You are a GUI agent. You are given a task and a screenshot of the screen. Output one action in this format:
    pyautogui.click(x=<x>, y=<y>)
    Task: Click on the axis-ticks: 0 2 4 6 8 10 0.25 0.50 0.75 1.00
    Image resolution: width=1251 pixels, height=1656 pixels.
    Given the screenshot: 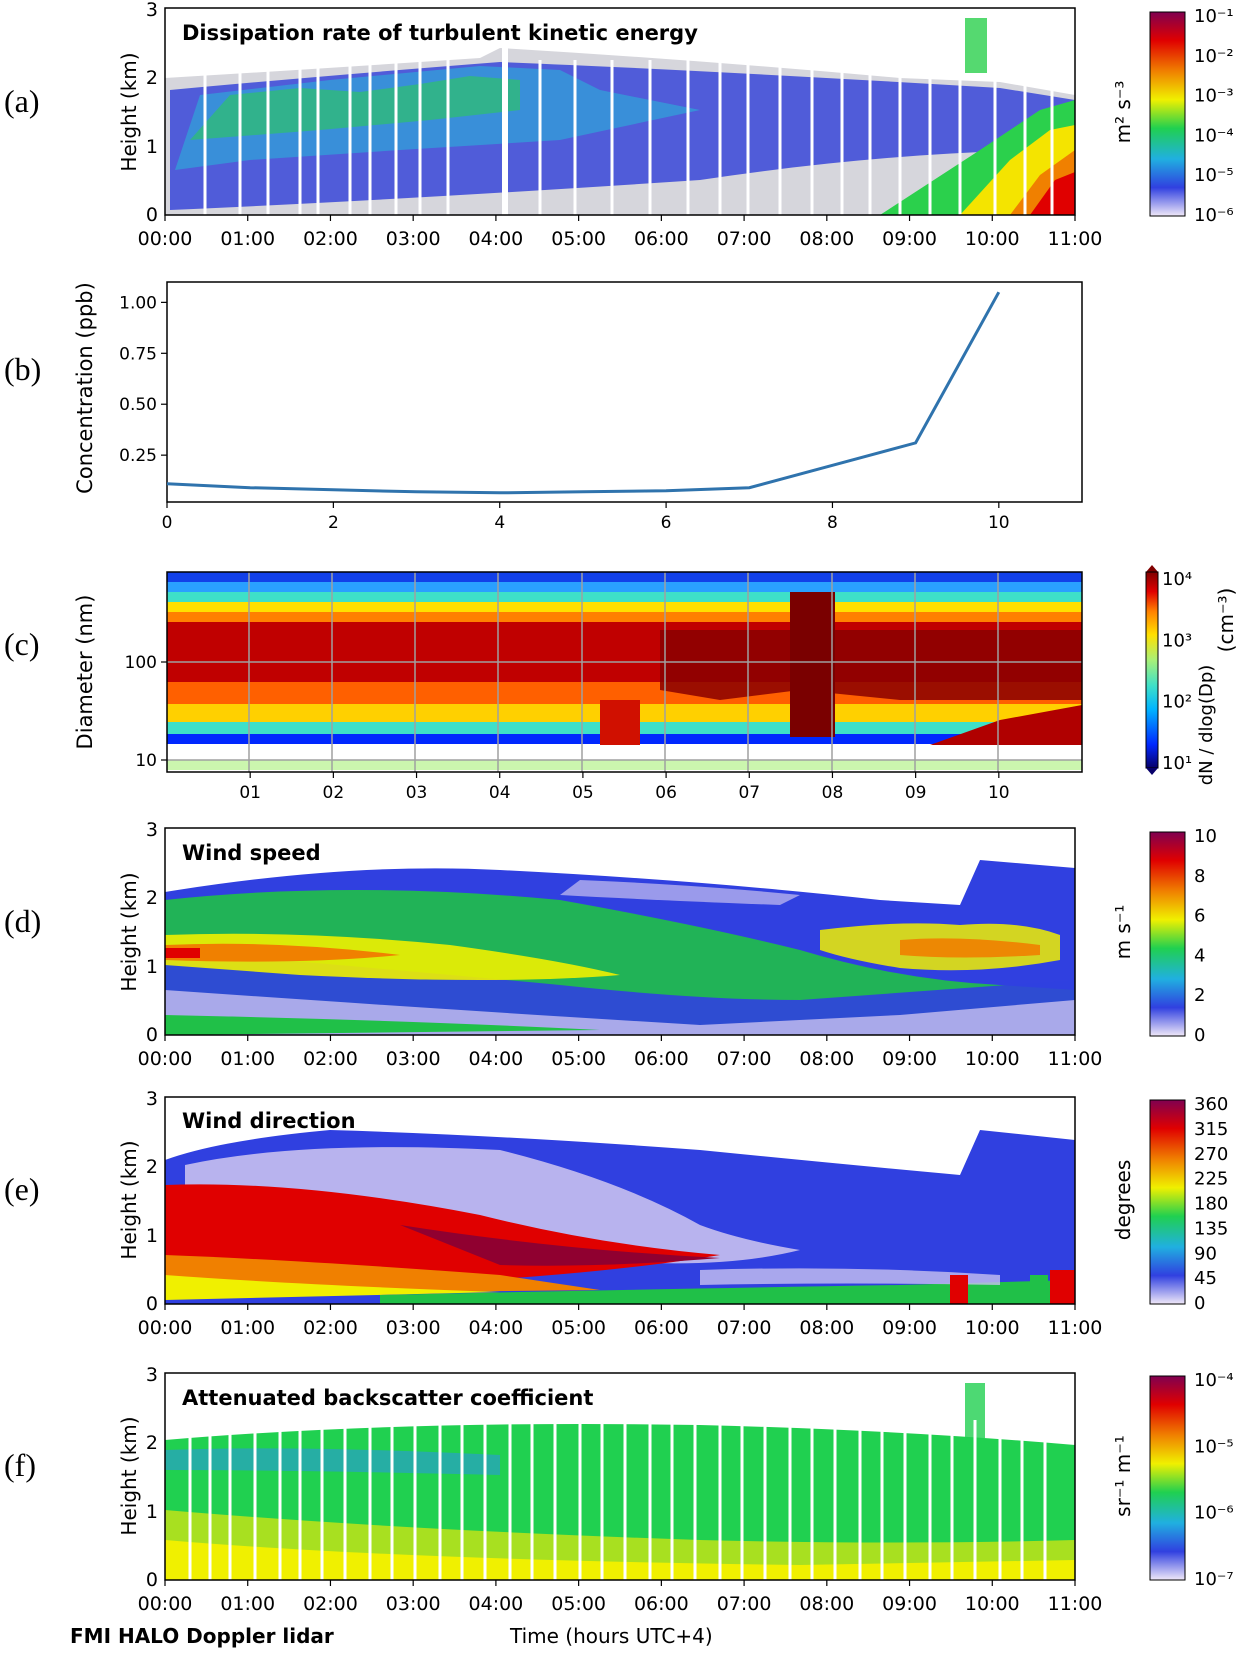 What is the action you would take?
    pyautogui.click(x=564, y=413)
    